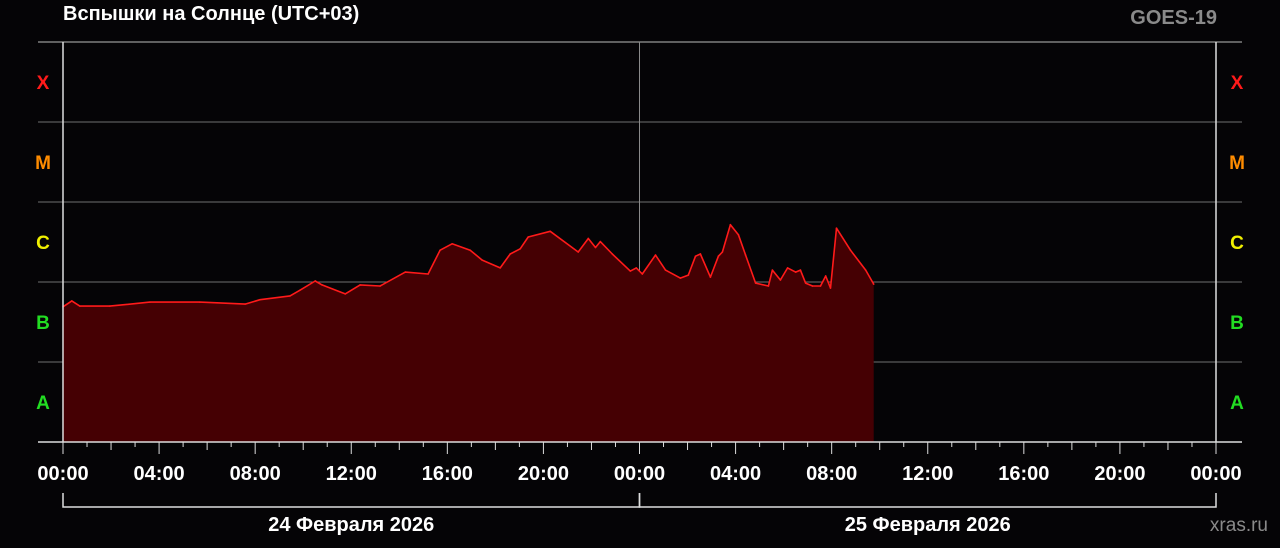 This screenshot has height=548, width=1280. What do you see at coordinates (43, 243) in the screenshot?
I see `y-class-label-left: C` at bounding box center [43, 243].